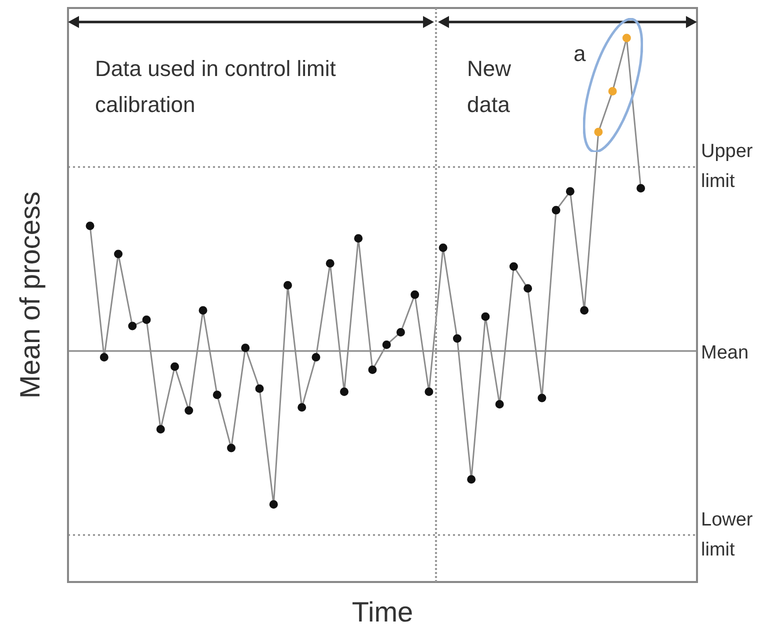 This screenshot has height=633, width=761. Describe the element at coordinates (727, 166) in the screenshot. I see `ref-line-label: Upper limit` at that location.